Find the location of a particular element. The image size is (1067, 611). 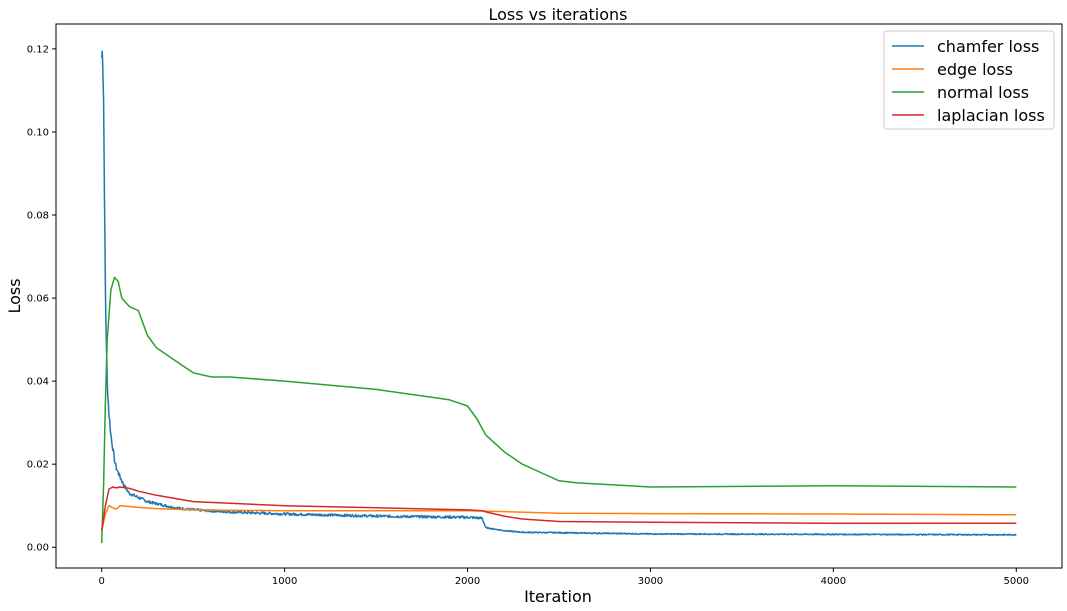

x-axis: 0 1000 2000 3000 4000 5000 is located at coordinates (564, 577).